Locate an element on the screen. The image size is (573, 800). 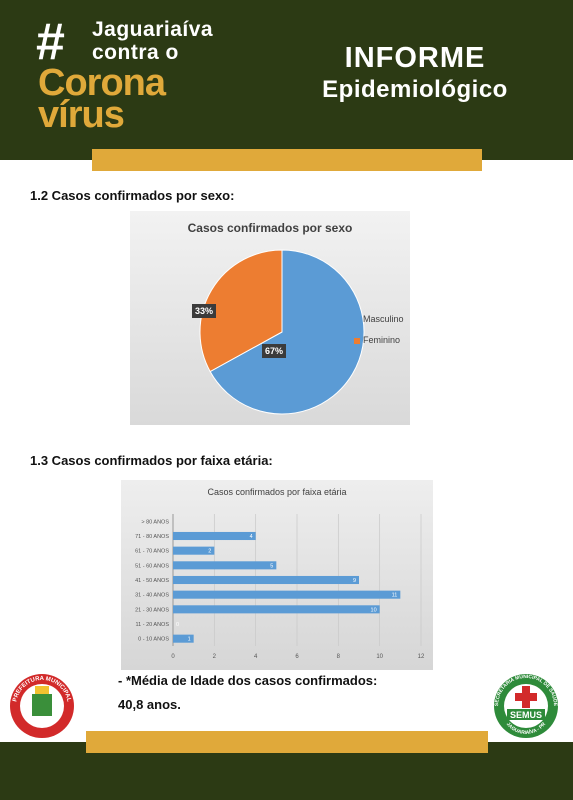
bar-value-label-4: 9 is located at coordinates (354, 581).